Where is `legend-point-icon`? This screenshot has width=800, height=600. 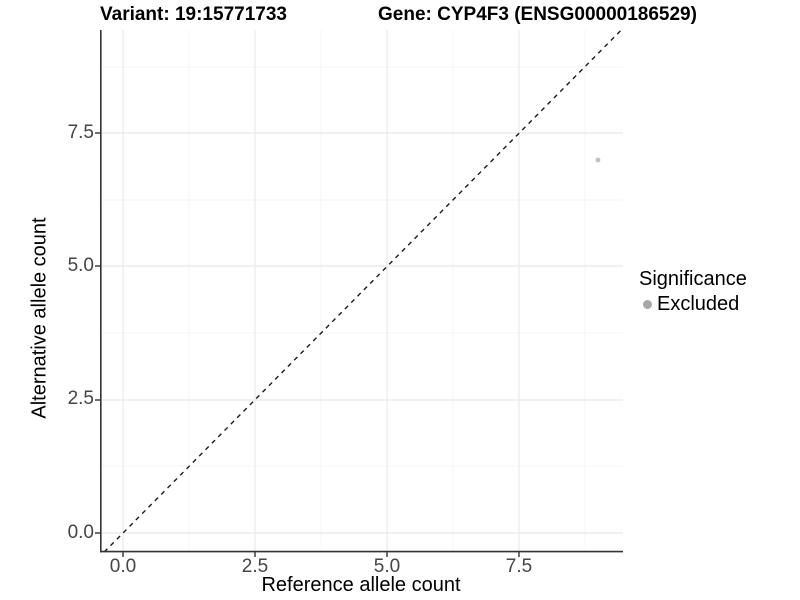
legend-point-icon is located at coordinates (647, 304).